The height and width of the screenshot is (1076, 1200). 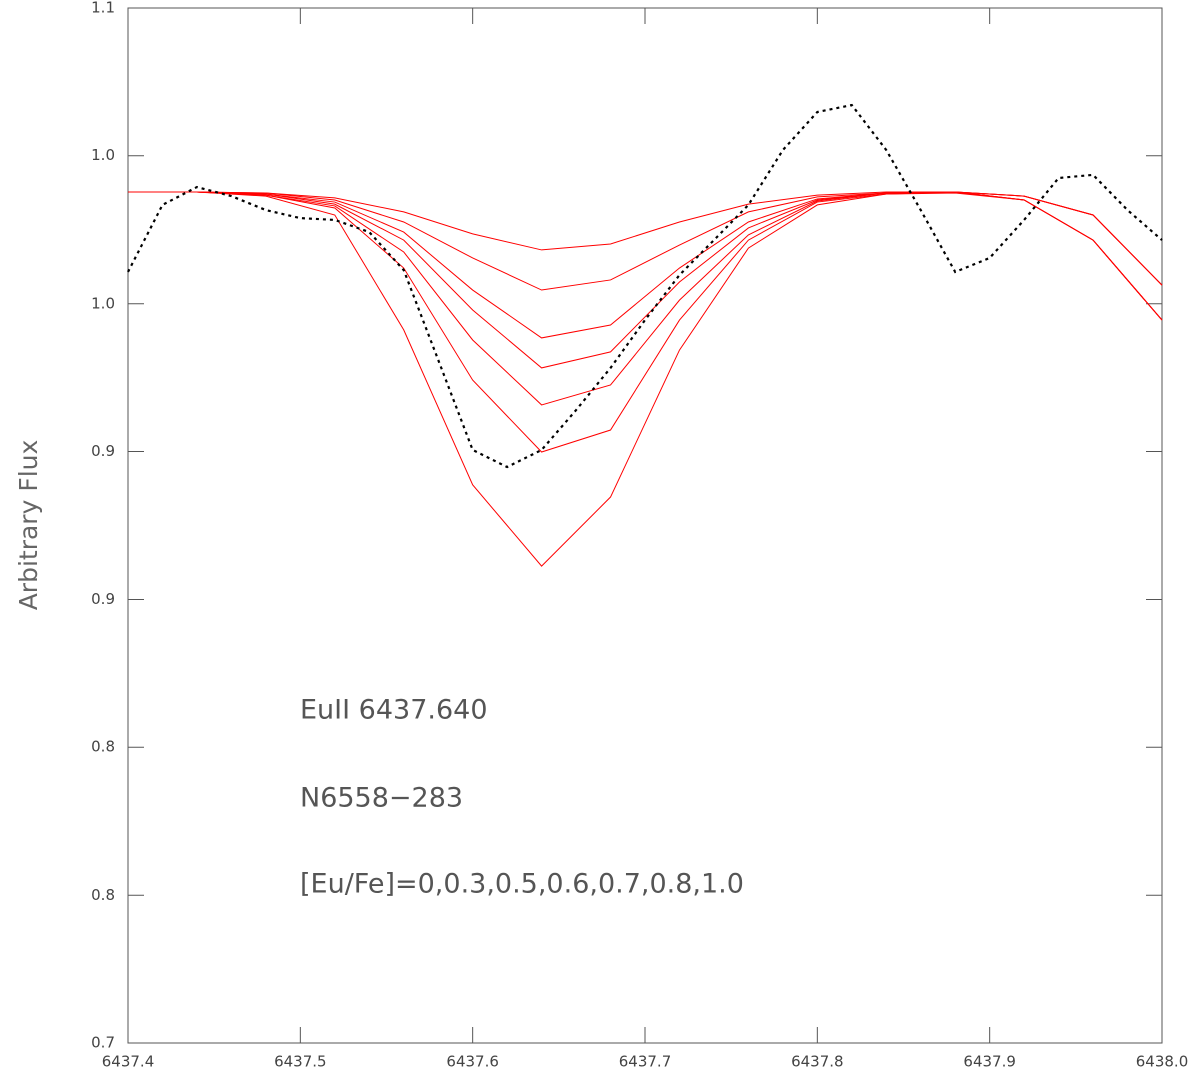 I want to click on x-tick-label: 6437.9, so click(x=989, y=1062).